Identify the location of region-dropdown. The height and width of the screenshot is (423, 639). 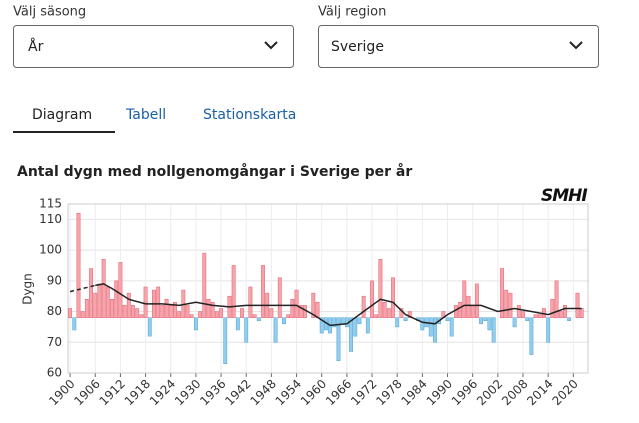
(458, 46).